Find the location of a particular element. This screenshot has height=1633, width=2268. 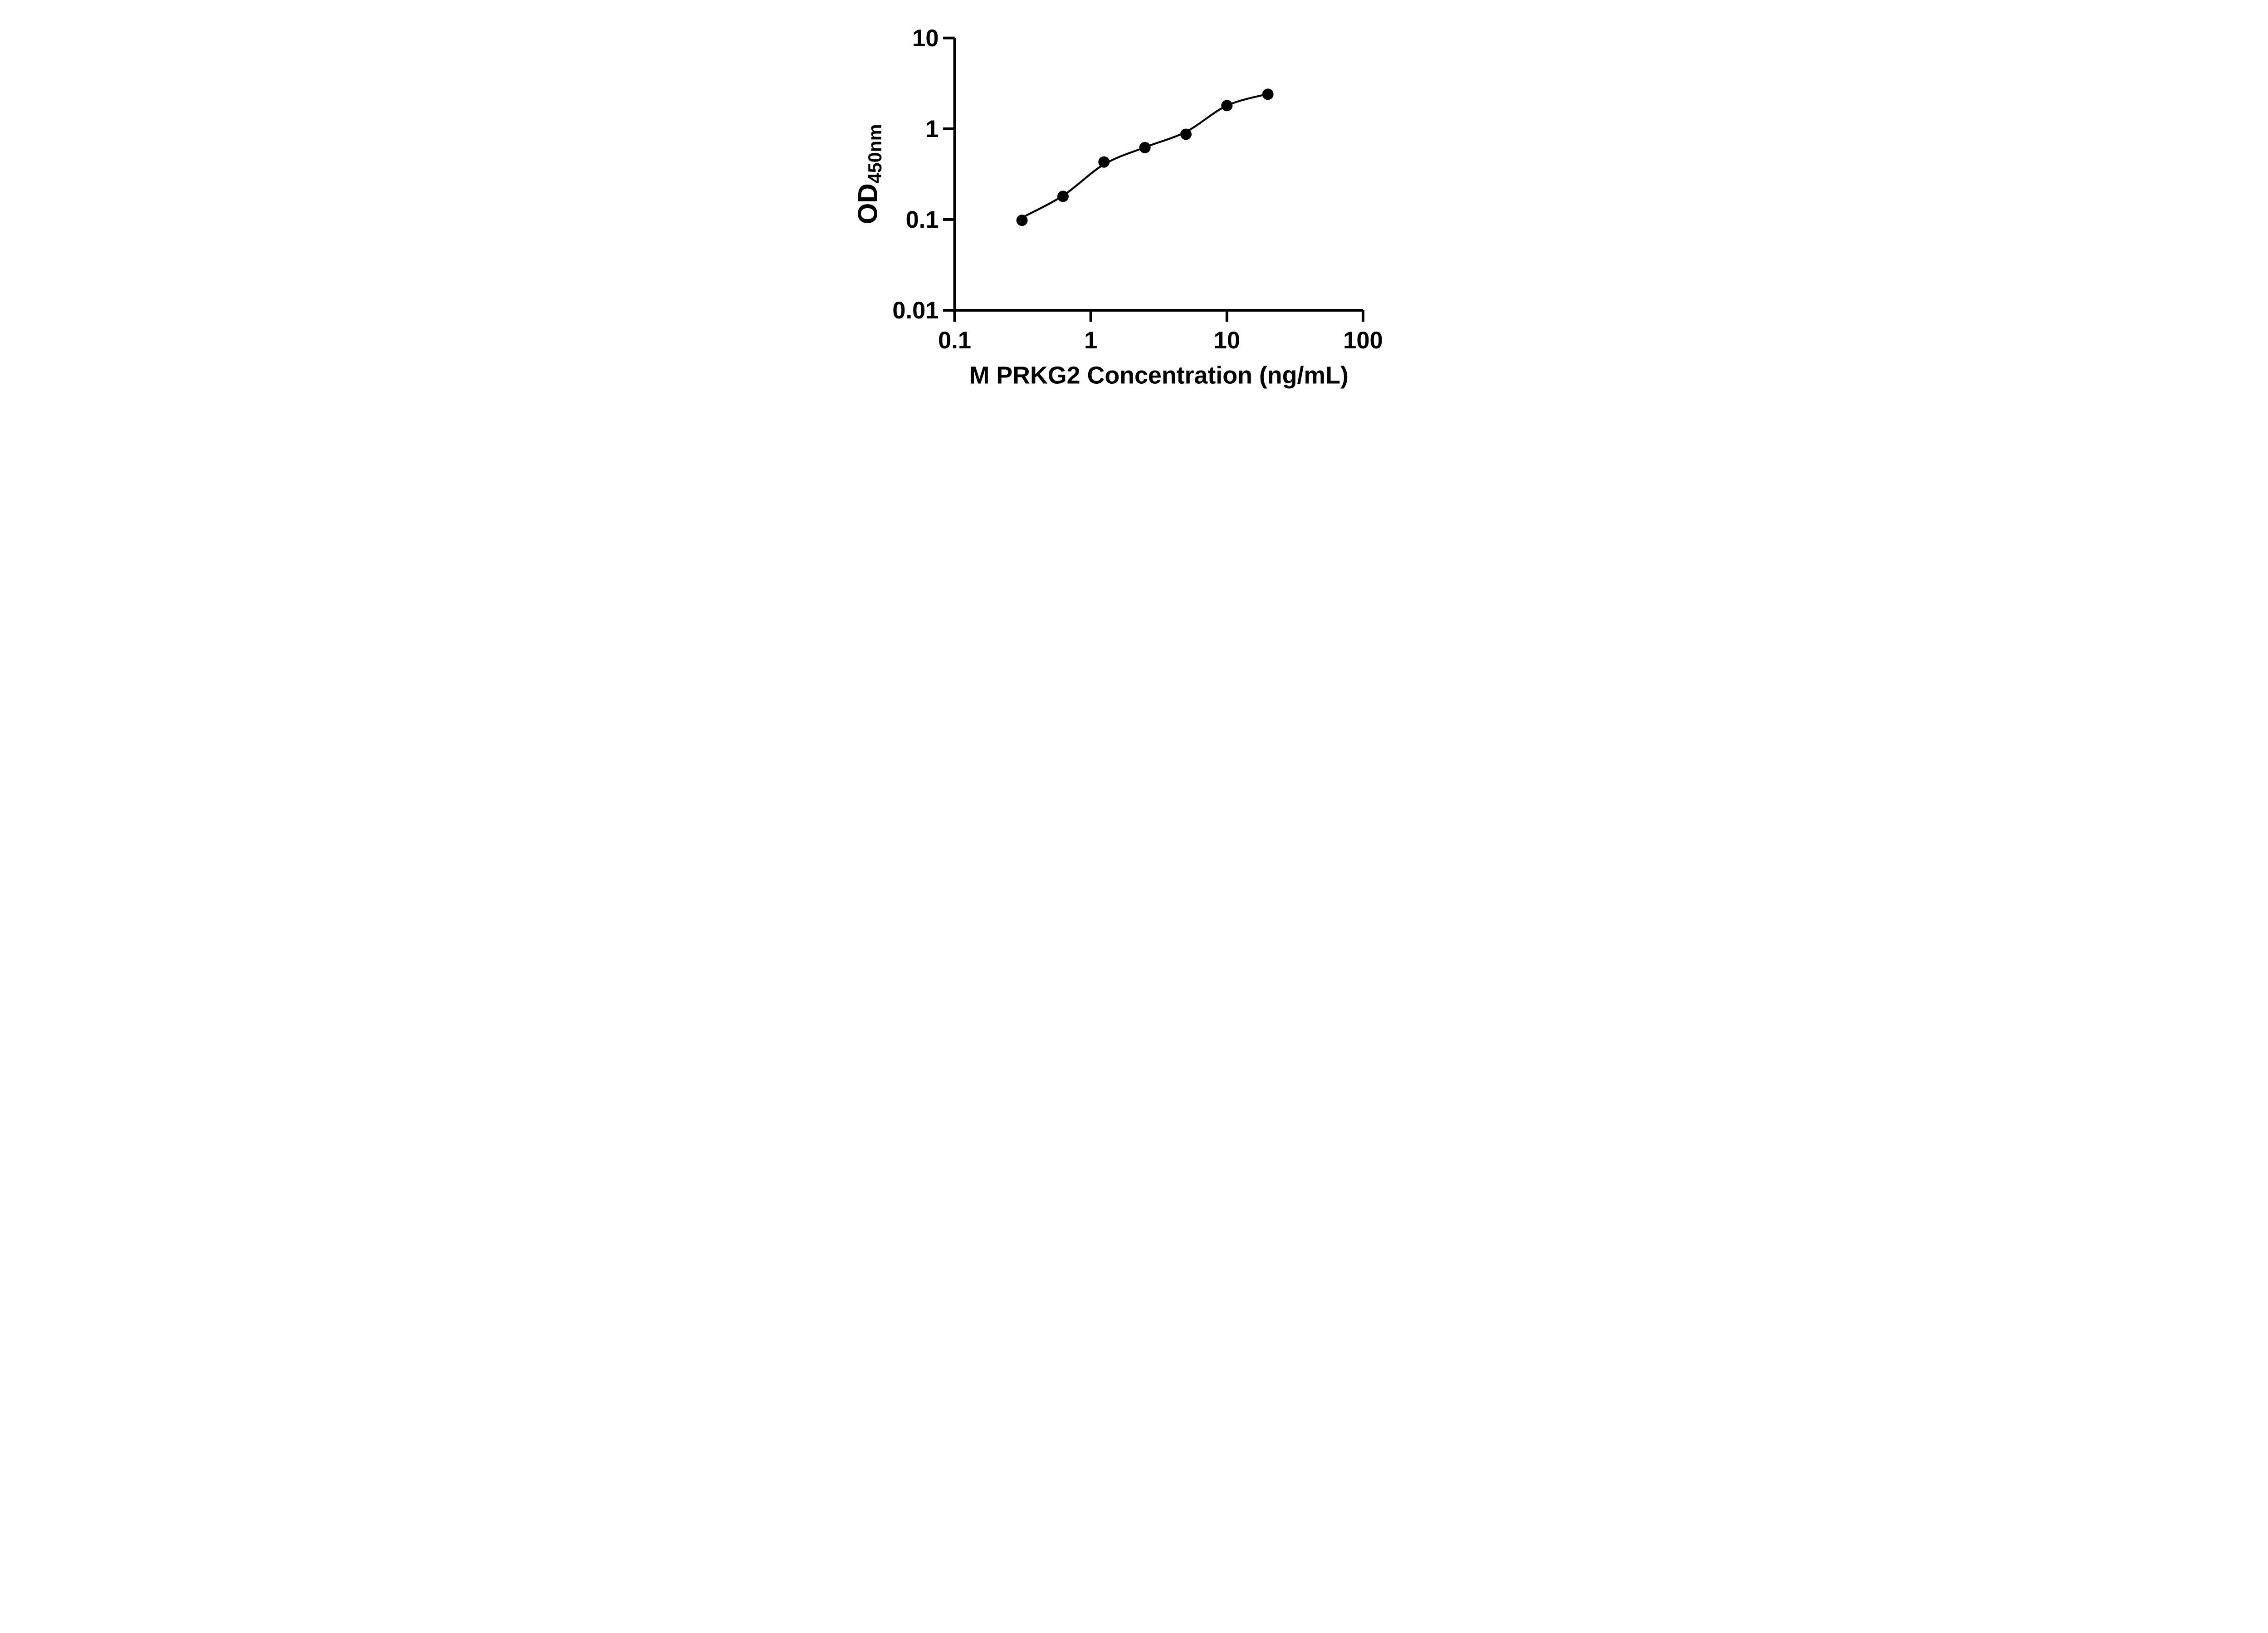

x-tick-label: 100 is located at coordinates (1363, 340).